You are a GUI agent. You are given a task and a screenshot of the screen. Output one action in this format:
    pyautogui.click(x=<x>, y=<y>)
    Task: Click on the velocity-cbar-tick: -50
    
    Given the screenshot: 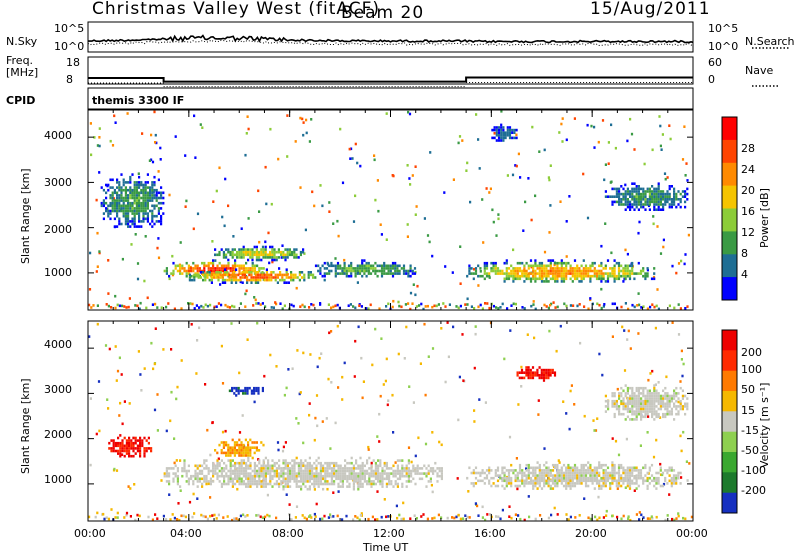 What is the action you would take?
    pyautogui.click(x=750, y=450)
    